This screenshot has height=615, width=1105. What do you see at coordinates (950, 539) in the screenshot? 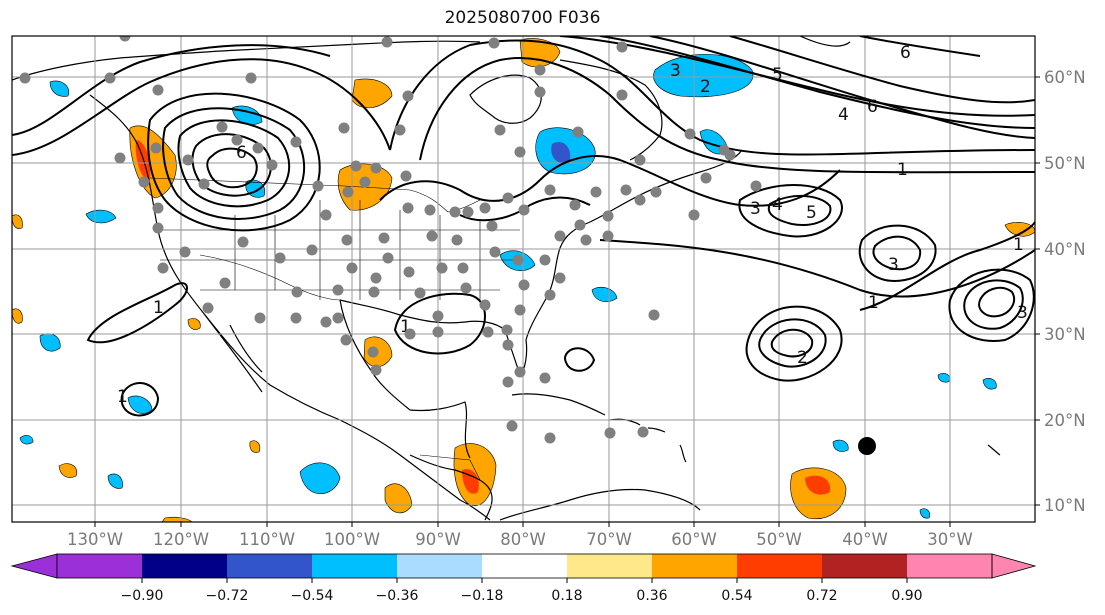
I see `lon-label: 30°W` at bounding box center [950, 539].